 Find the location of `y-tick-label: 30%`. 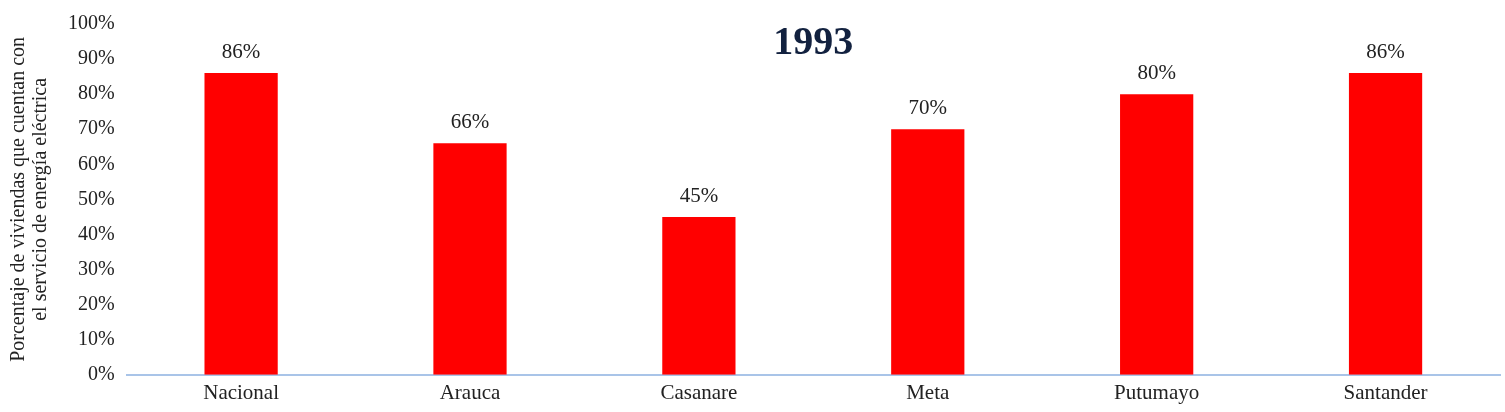

y-tick-label: 30% is located at coordinates (96, 267).